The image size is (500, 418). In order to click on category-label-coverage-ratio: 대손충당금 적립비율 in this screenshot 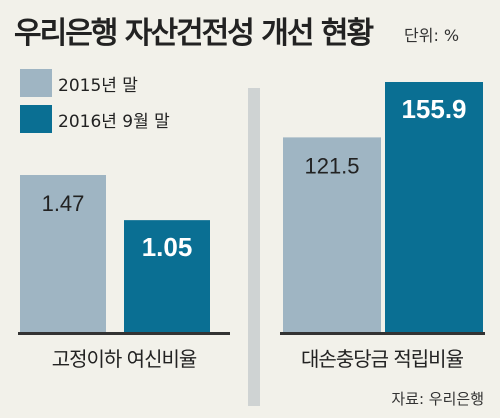, I will do `click(382, 359)`.